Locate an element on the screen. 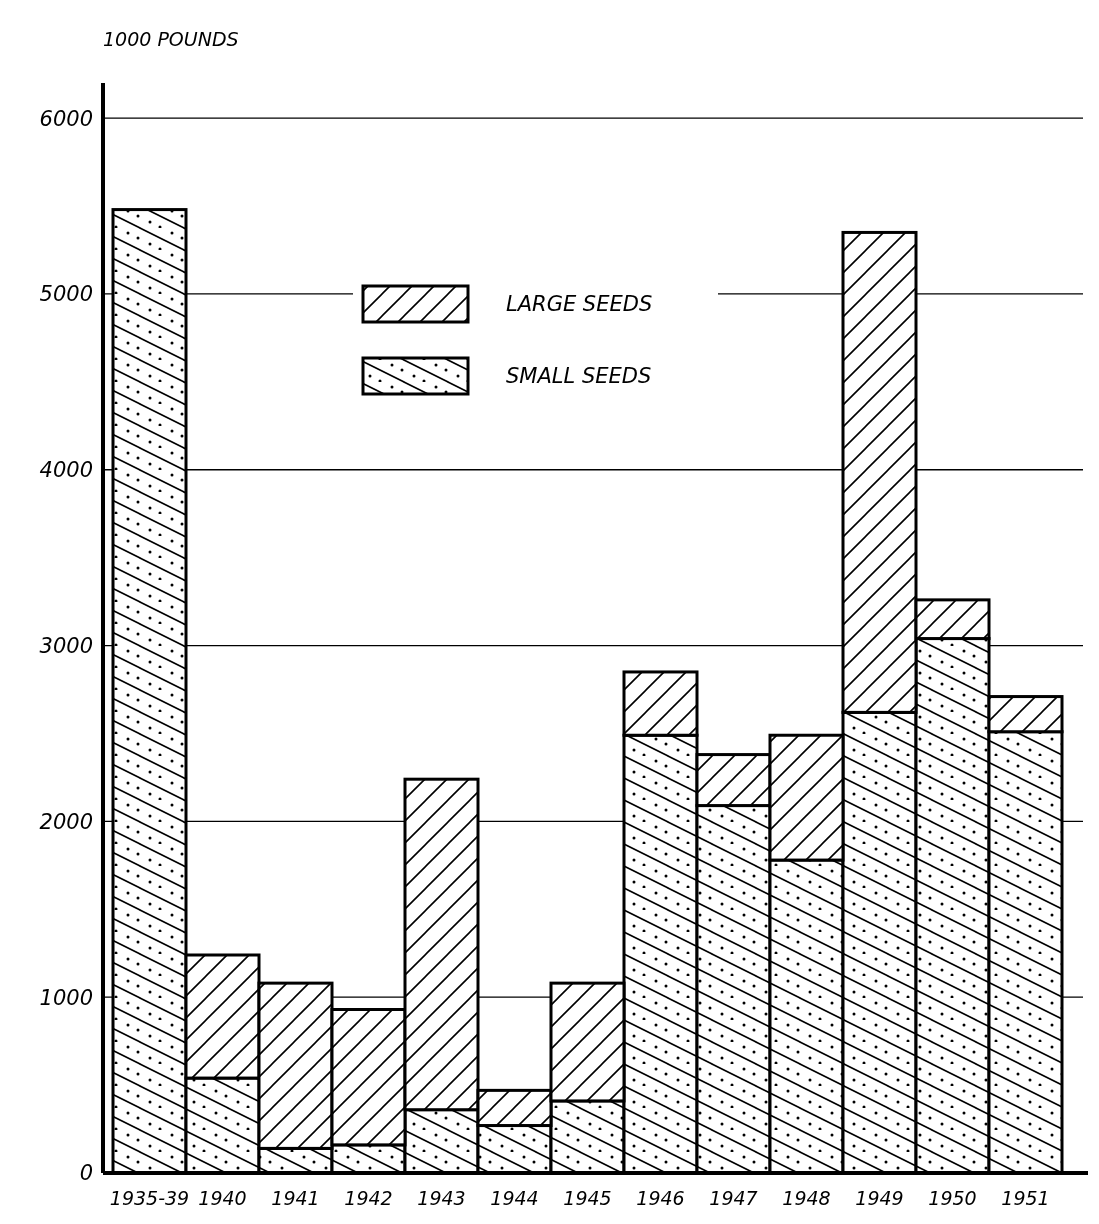  x-tick-label: 1948 is located at coordinates (806, 1198).